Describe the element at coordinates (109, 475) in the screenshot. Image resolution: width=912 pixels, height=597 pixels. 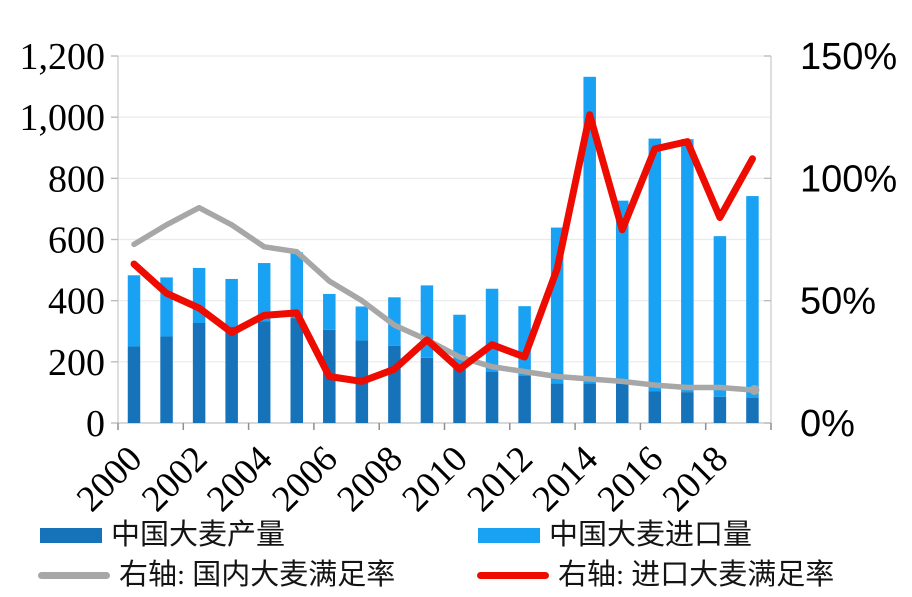
I see `x-axis-tick-label: 2000` at that location.